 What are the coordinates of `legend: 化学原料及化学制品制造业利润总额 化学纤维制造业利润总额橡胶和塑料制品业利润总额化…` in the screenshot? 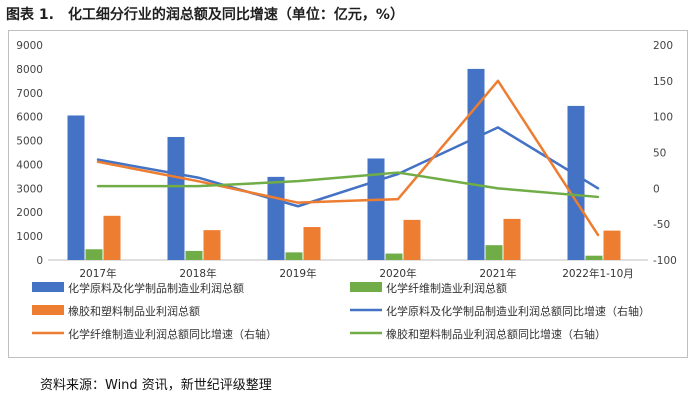 It's located at (341, 311).